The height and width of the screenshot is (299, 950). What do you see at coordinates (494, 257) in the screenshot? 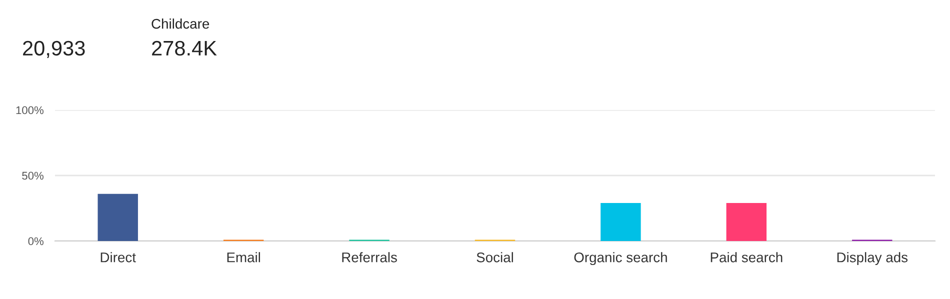
I see `x-tick-label: Social` at bounding box center [494, 257].